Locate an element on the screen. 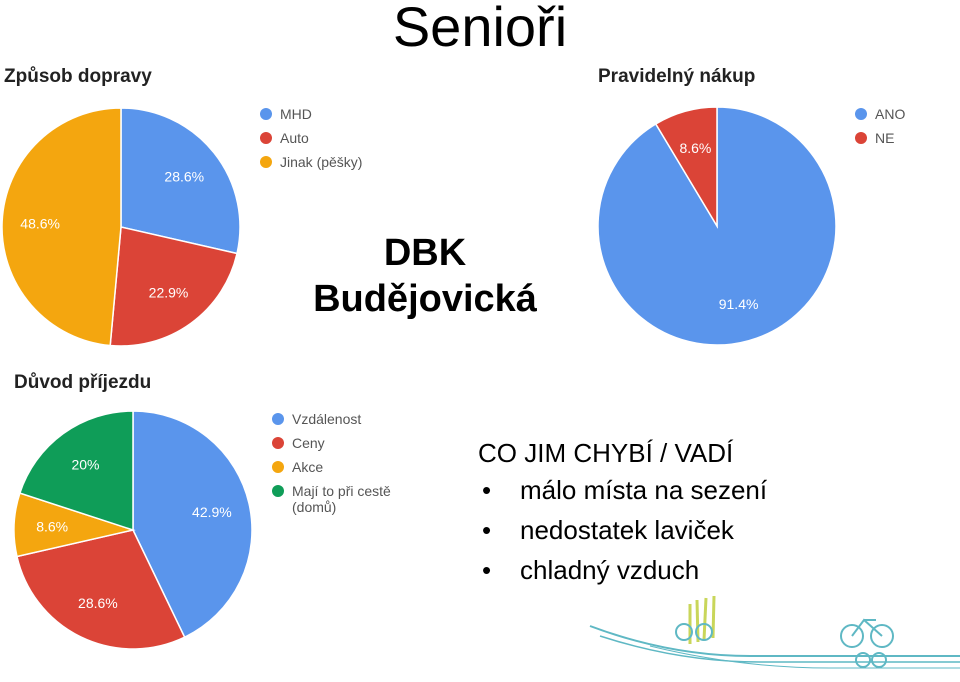 The width and height of the screenshot is (960, 682). legend-label: Akce is located at coordinates (308, 467).